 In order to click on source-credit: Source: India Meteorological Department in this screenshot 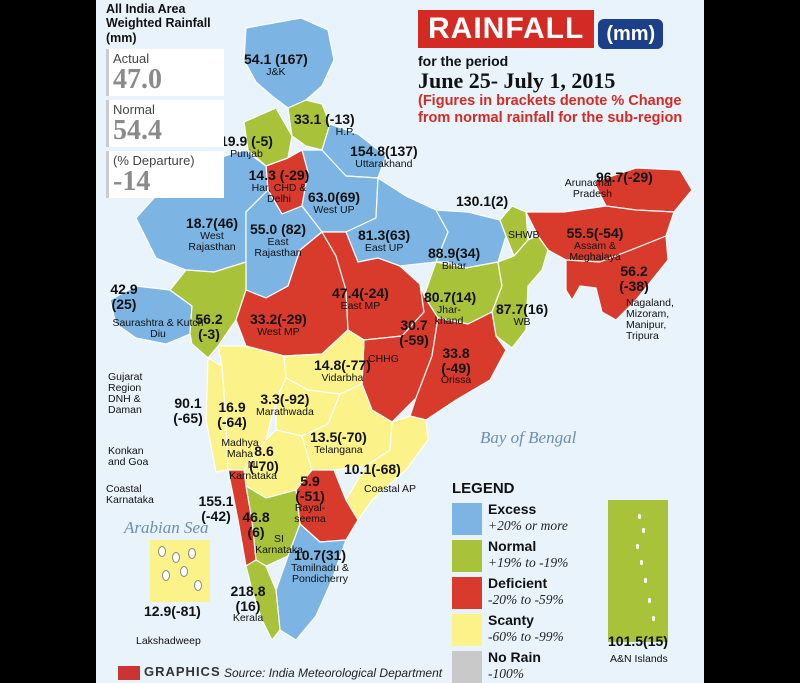, I will do `click(333, 673)`.